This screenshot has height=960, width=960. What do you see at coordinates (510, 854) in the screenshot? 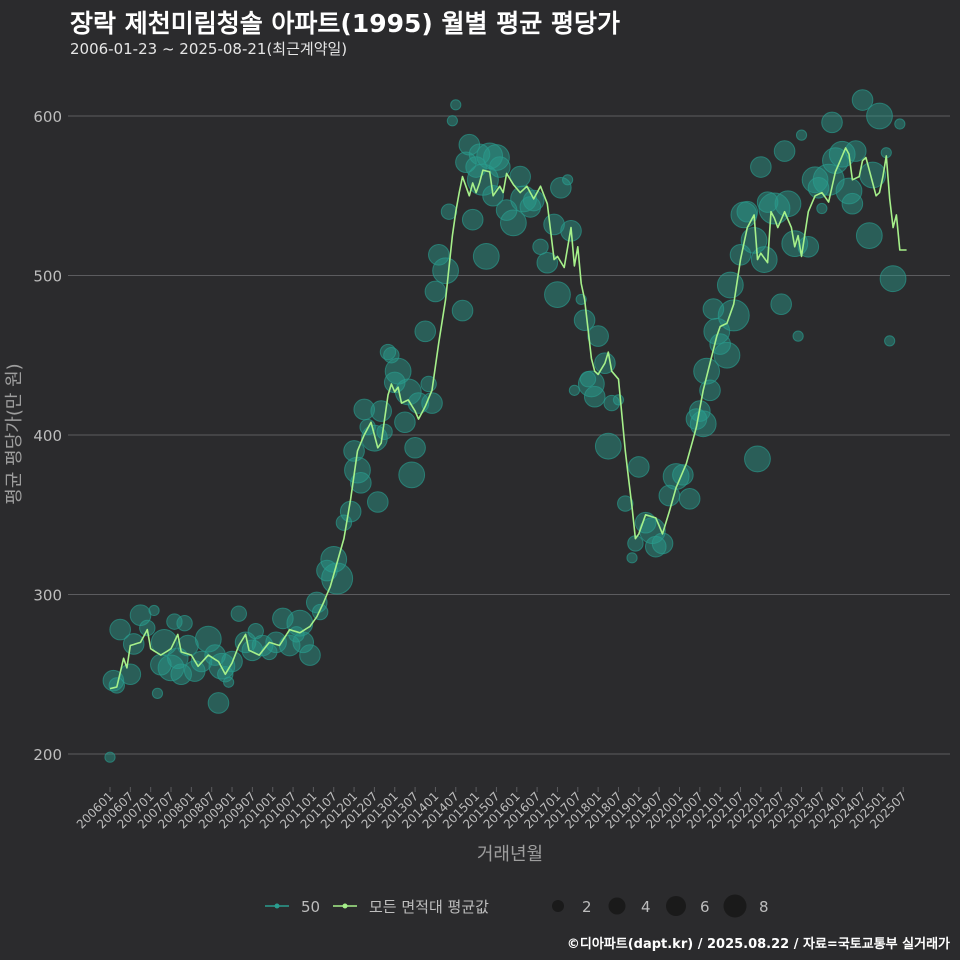
I see `x-axis-label: 거래년월` at bounding box center [510, 854].